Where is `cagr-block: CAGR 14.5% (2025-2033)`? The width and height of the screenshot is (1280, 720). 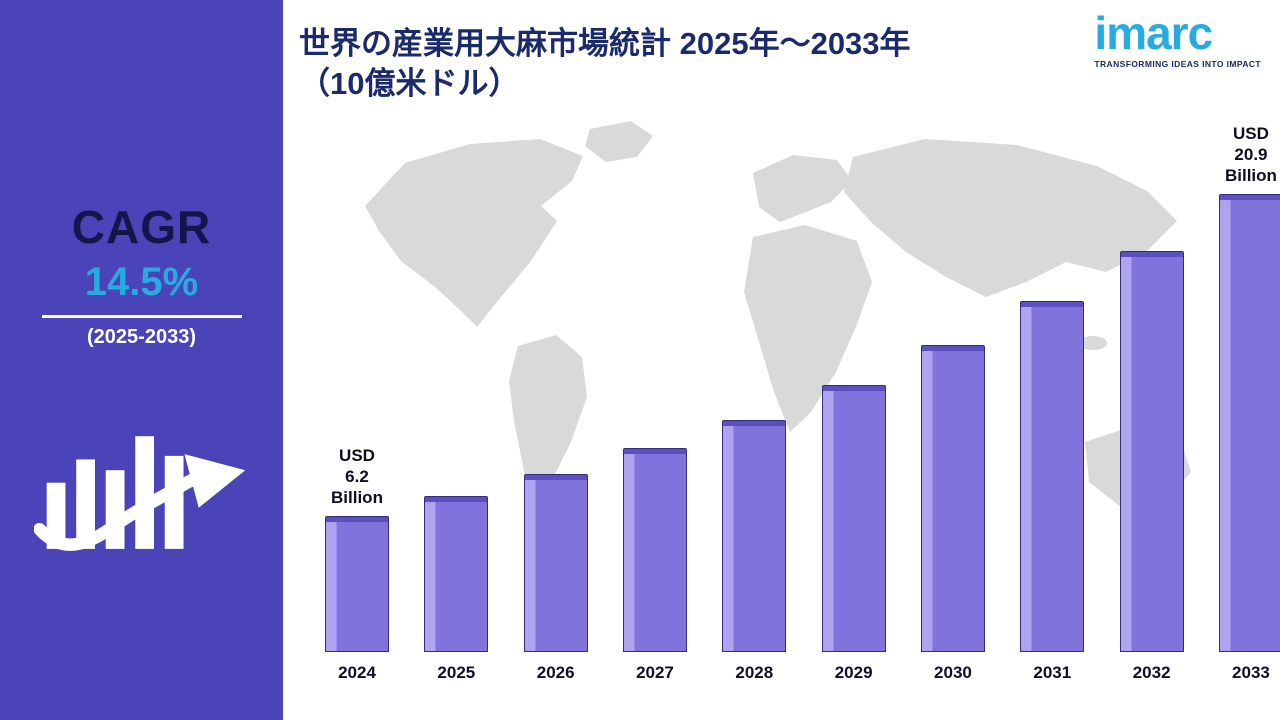
cagr-block: CAGR 14.5% (2025-2033) is located at coordinates (141, 274).